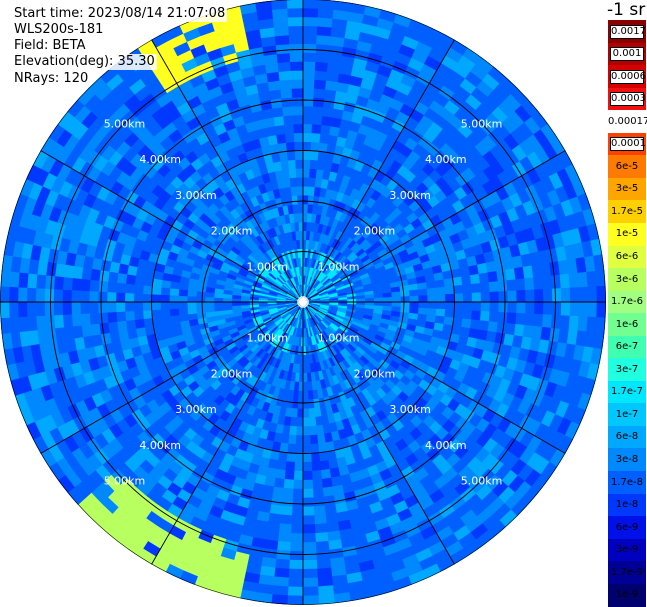 The height and width of the screenshot is (607, 647). I want to click on field-text: Field: BETA, so click(50, 46).